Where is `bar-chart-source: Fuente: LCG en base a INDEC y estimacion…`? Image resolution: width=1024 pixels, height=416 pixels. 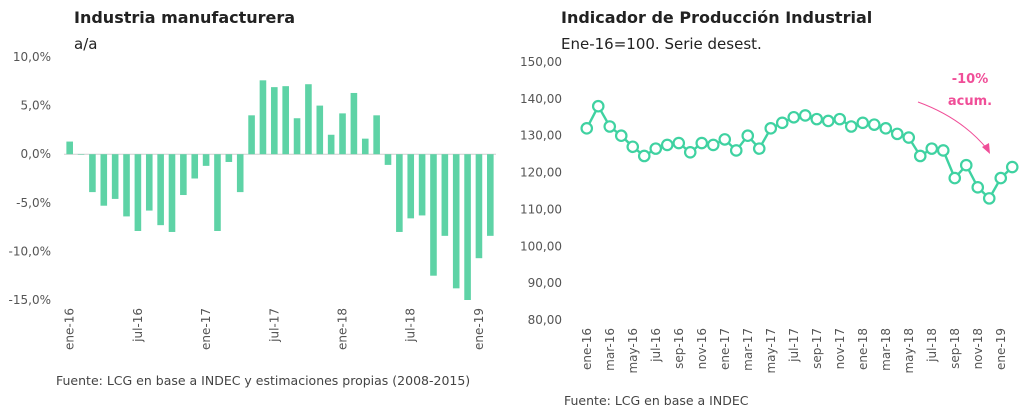 bar-chart-source: Fuente: LCG en base a INDEC y estimacion… is located at coordinates (263, 380).